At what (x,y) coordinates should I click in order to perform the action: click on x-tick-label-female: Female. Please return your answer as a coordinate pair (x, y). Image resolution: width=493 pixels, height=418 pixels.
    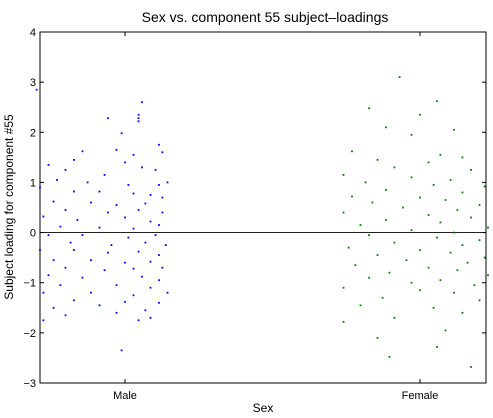
    Looking at the image, I should click on (420, 396).